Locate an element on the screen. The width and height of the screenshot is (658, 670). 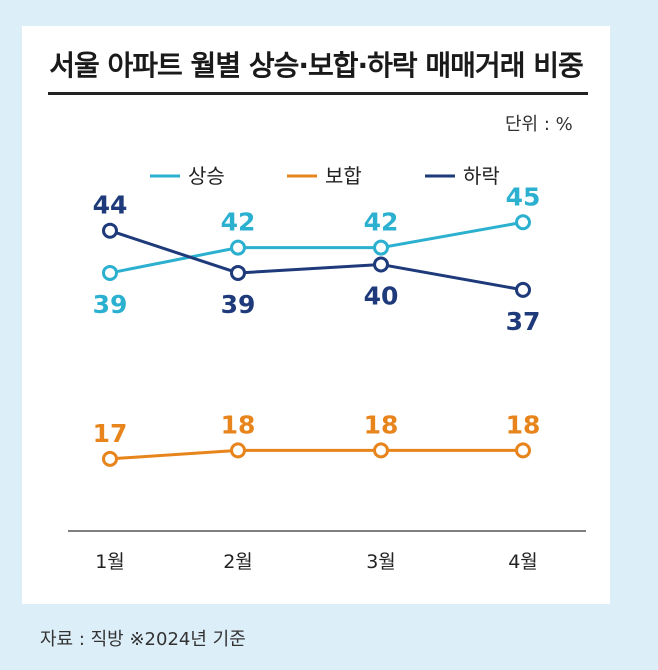
title-divider is located at coordinates (318, 93).